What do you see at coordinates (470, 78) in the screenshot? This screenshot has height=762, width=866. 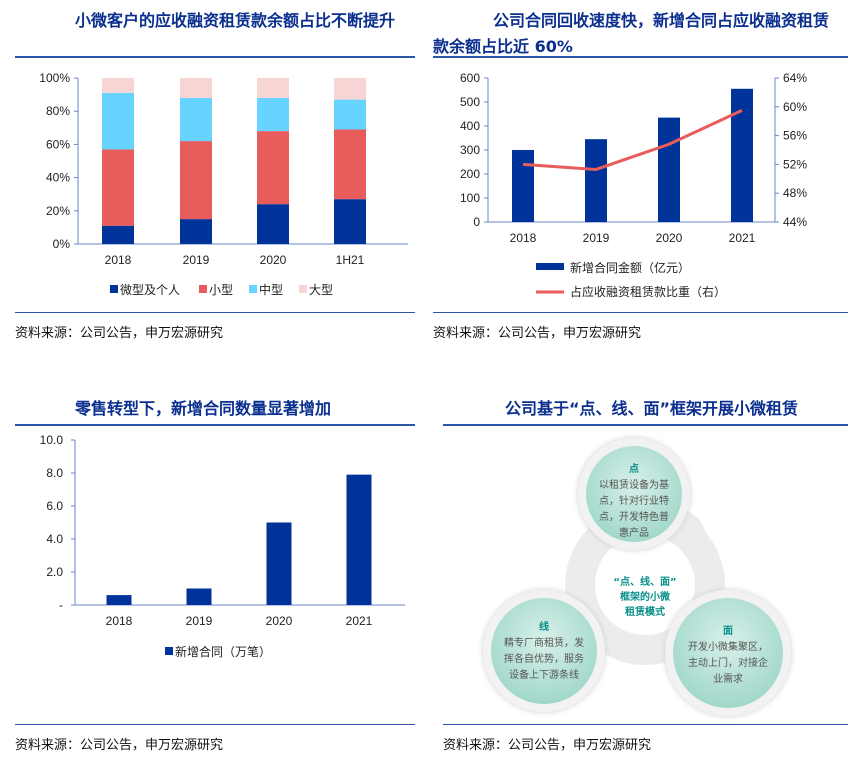 I see `y-tick-label: 600` at bounding box center [470, 78].